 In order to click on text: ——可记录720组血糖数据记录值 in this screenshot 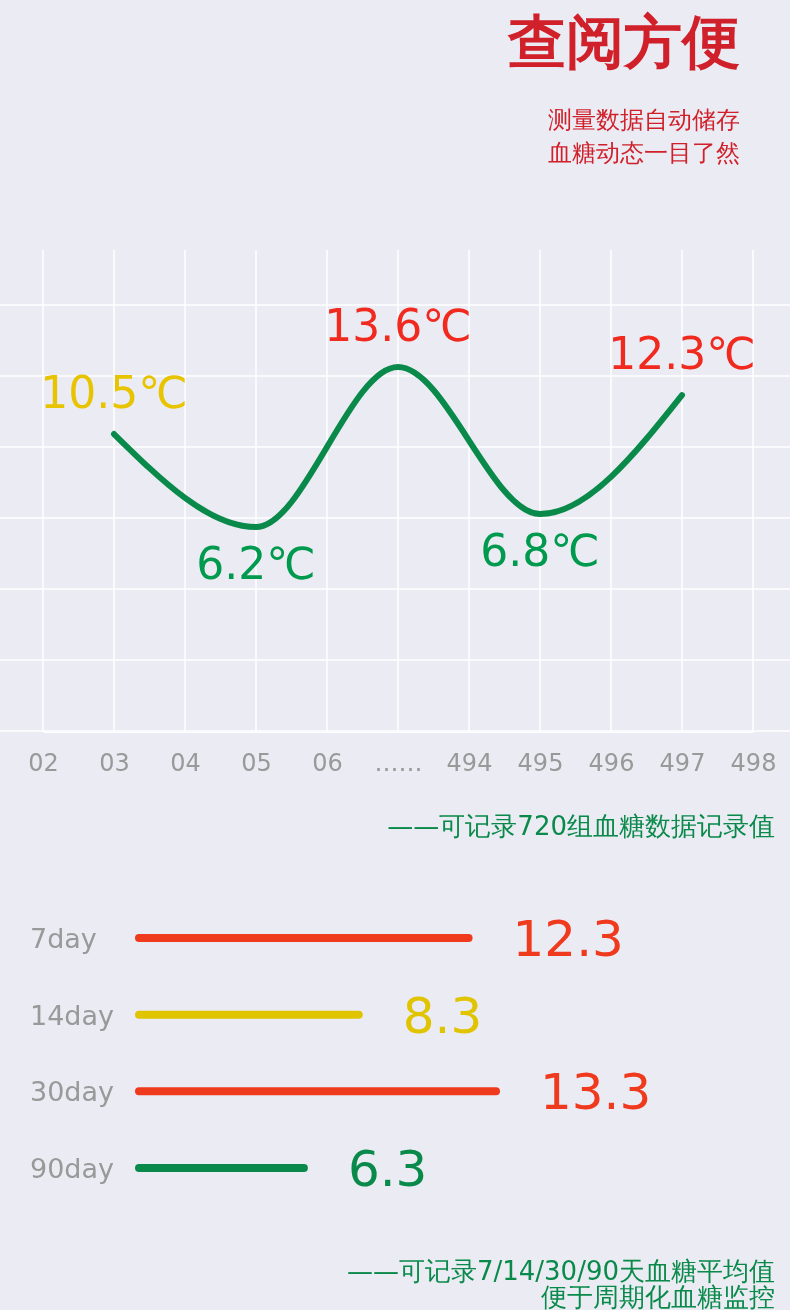, I will do `click(581, 826)`.